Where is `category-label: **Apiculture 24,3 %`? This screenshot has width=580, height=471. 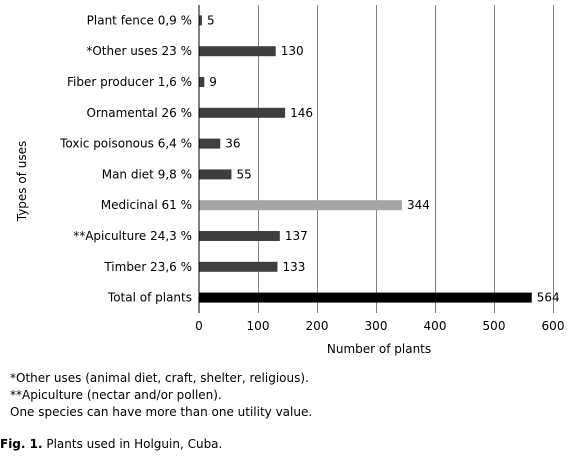
category-label: **Apiculture 24,3 % is located at coordinates (132, 236).